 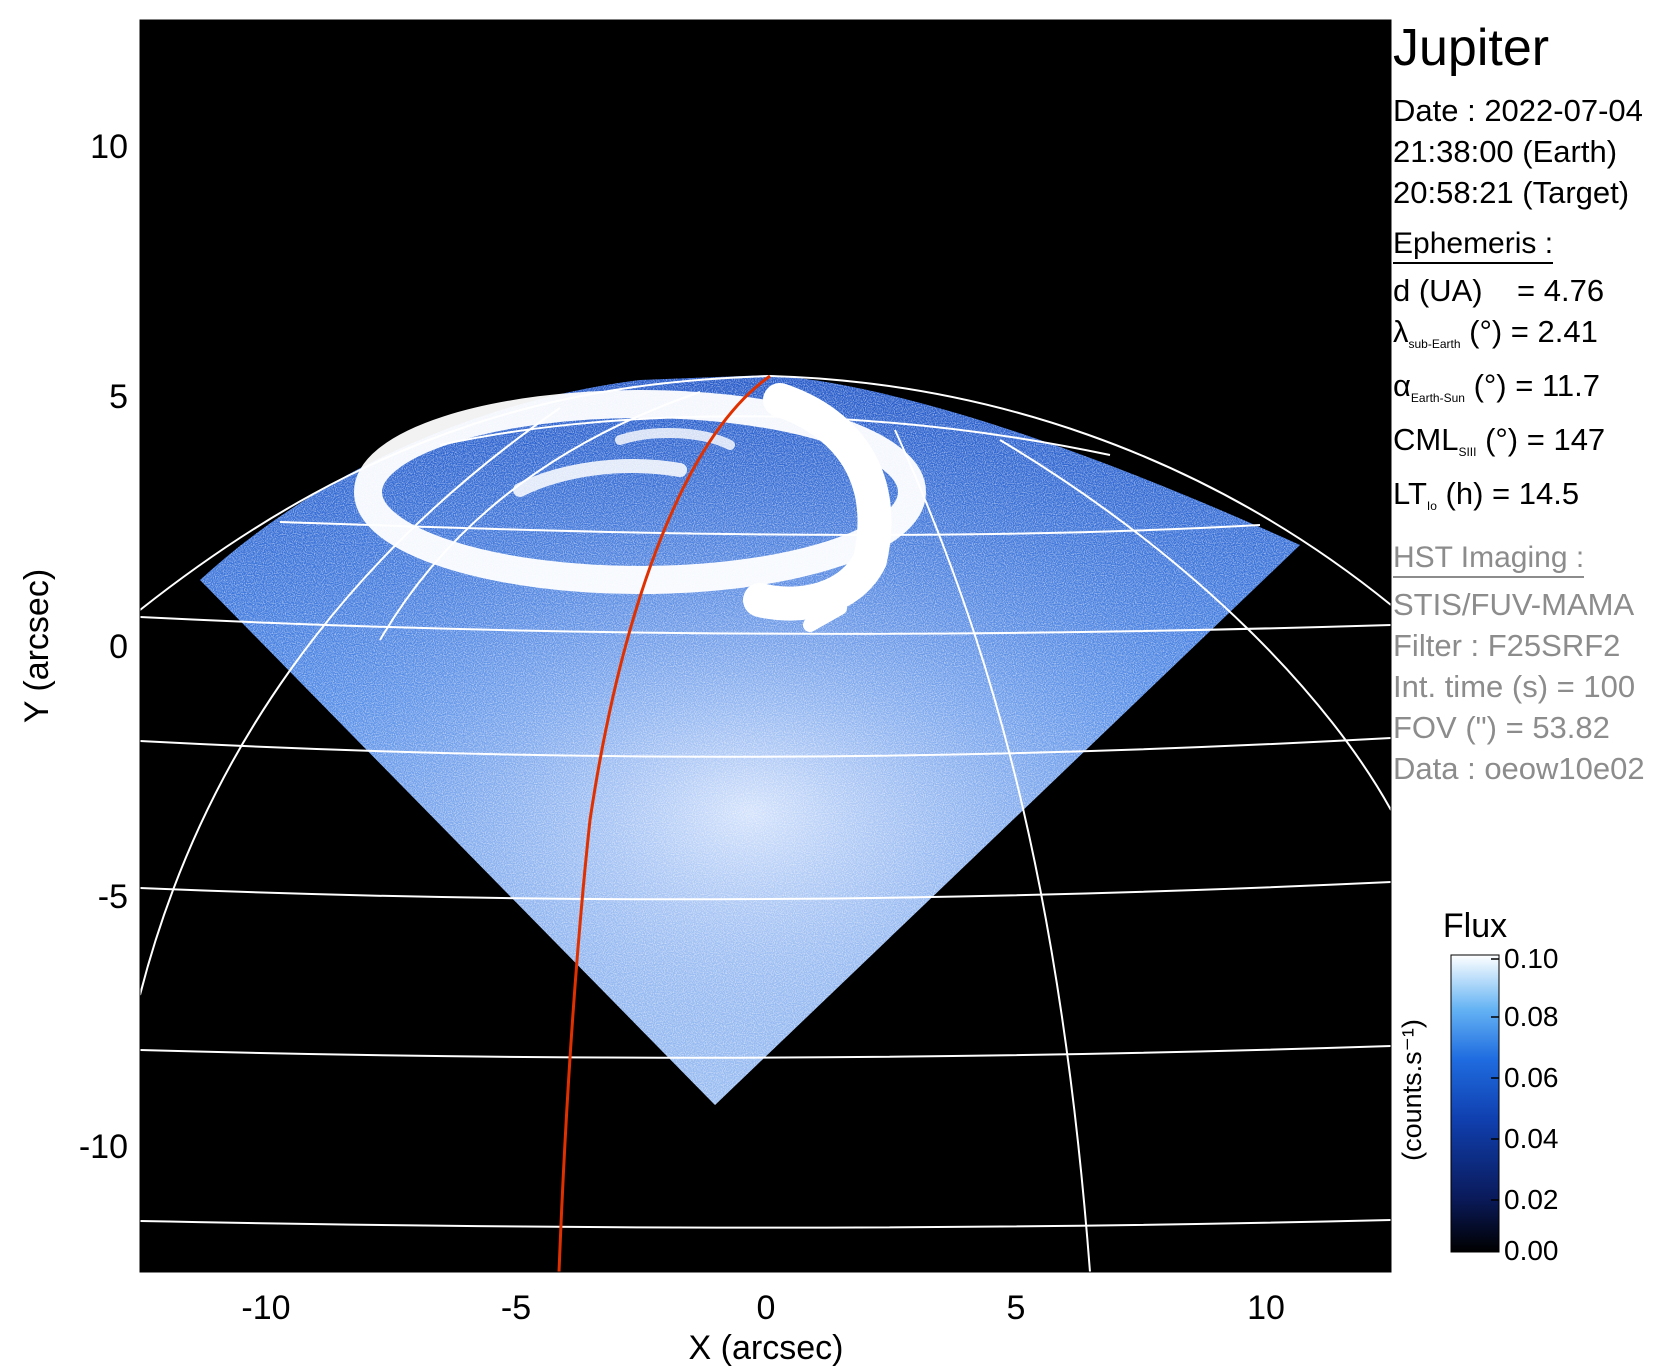 What do you see at coordinates (1505, 151) in the screenshot?
I see `earth-time-line: 21:38:00 (Earth)` at bounding box center [1505, 151].